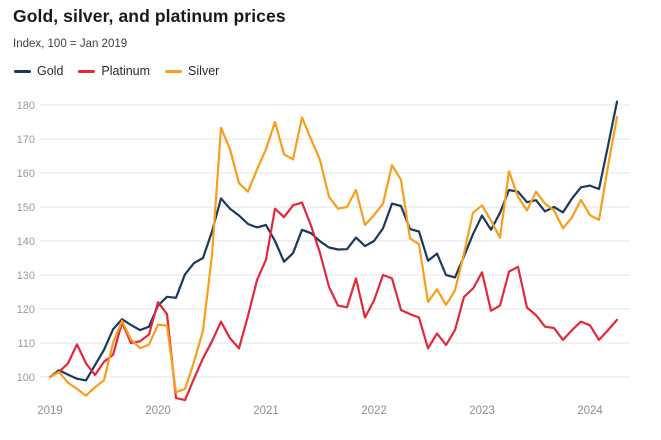 The width and height of the screenshot is (661, 440). What do you see at coordinates (174, 71) in the screenshot?
I see `legend-swatch-silver` at bounding box center [174, 71].